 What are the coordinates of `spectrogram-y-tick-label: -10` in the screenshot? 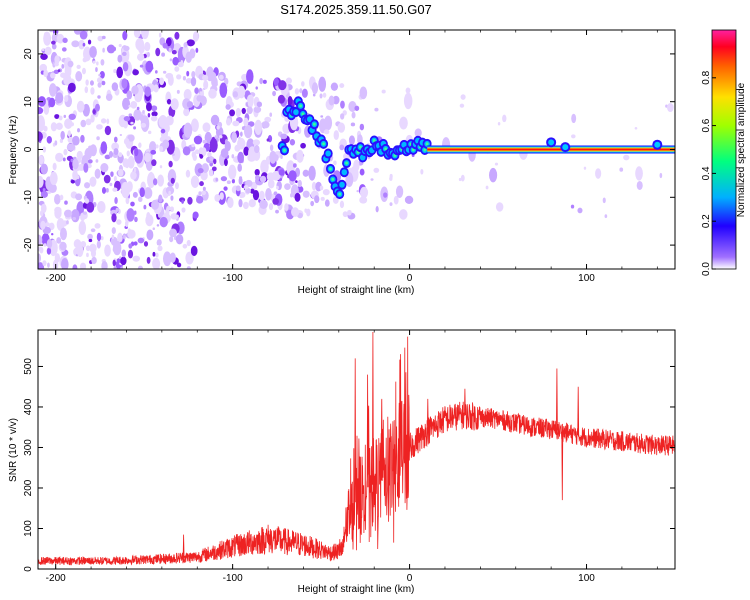 It's located at (28, 197).